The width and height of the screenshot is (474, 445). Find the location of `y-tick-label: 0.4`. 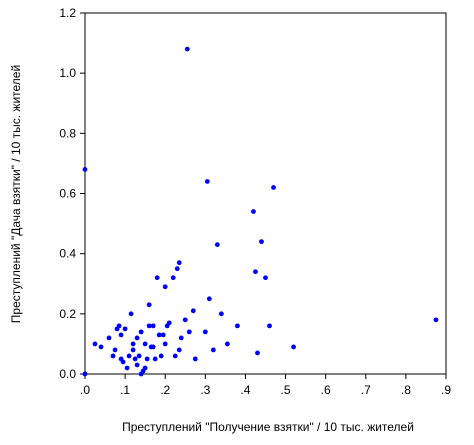

y-tick-label: 0.4 is located at coordinates (67, 254).